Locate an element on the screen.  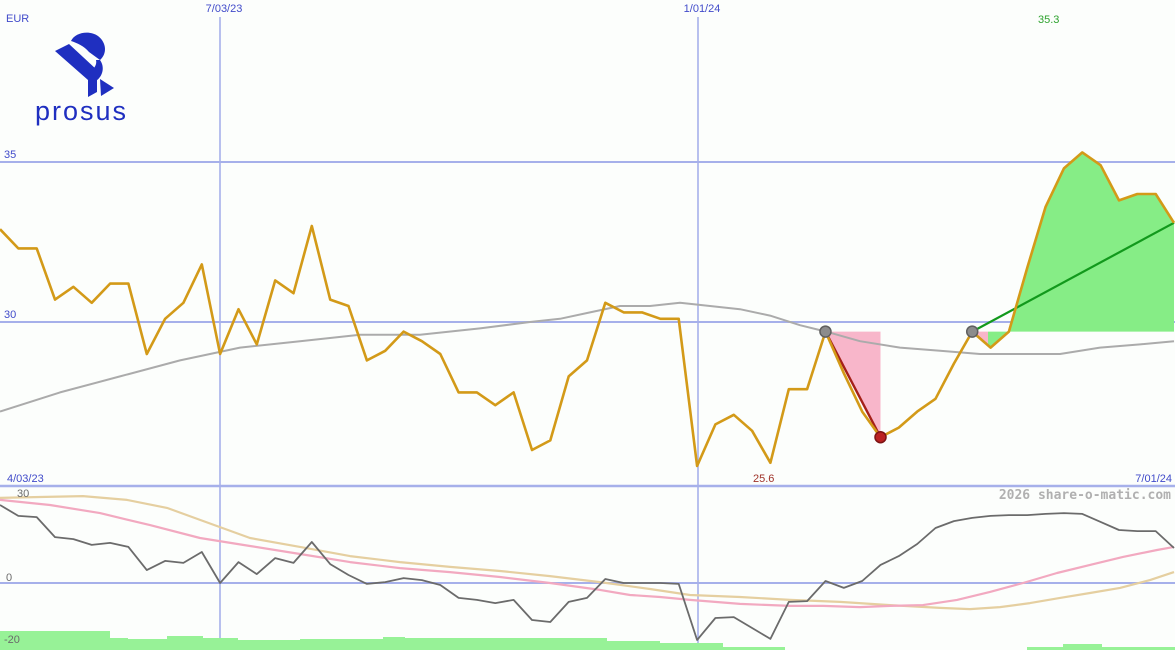
price-tick-35: 35 is located at coordinates (10, 155).